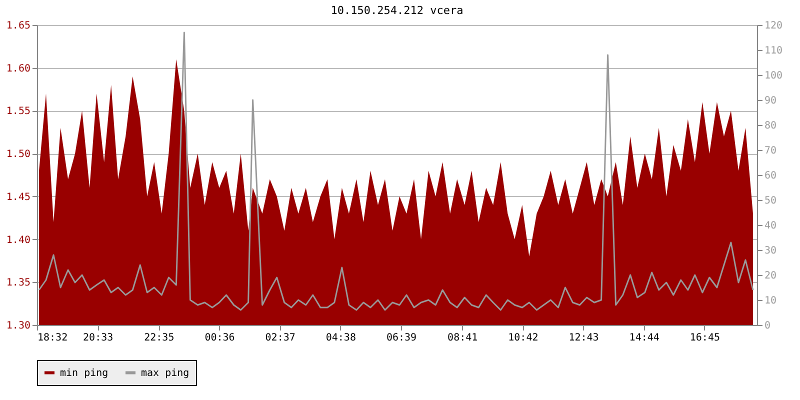 The width and height of the screenshot is (800, 400). Describe the element at coordinates (463, 338) in the screenshot. I see `x-tick-label: 08:41` at that location.